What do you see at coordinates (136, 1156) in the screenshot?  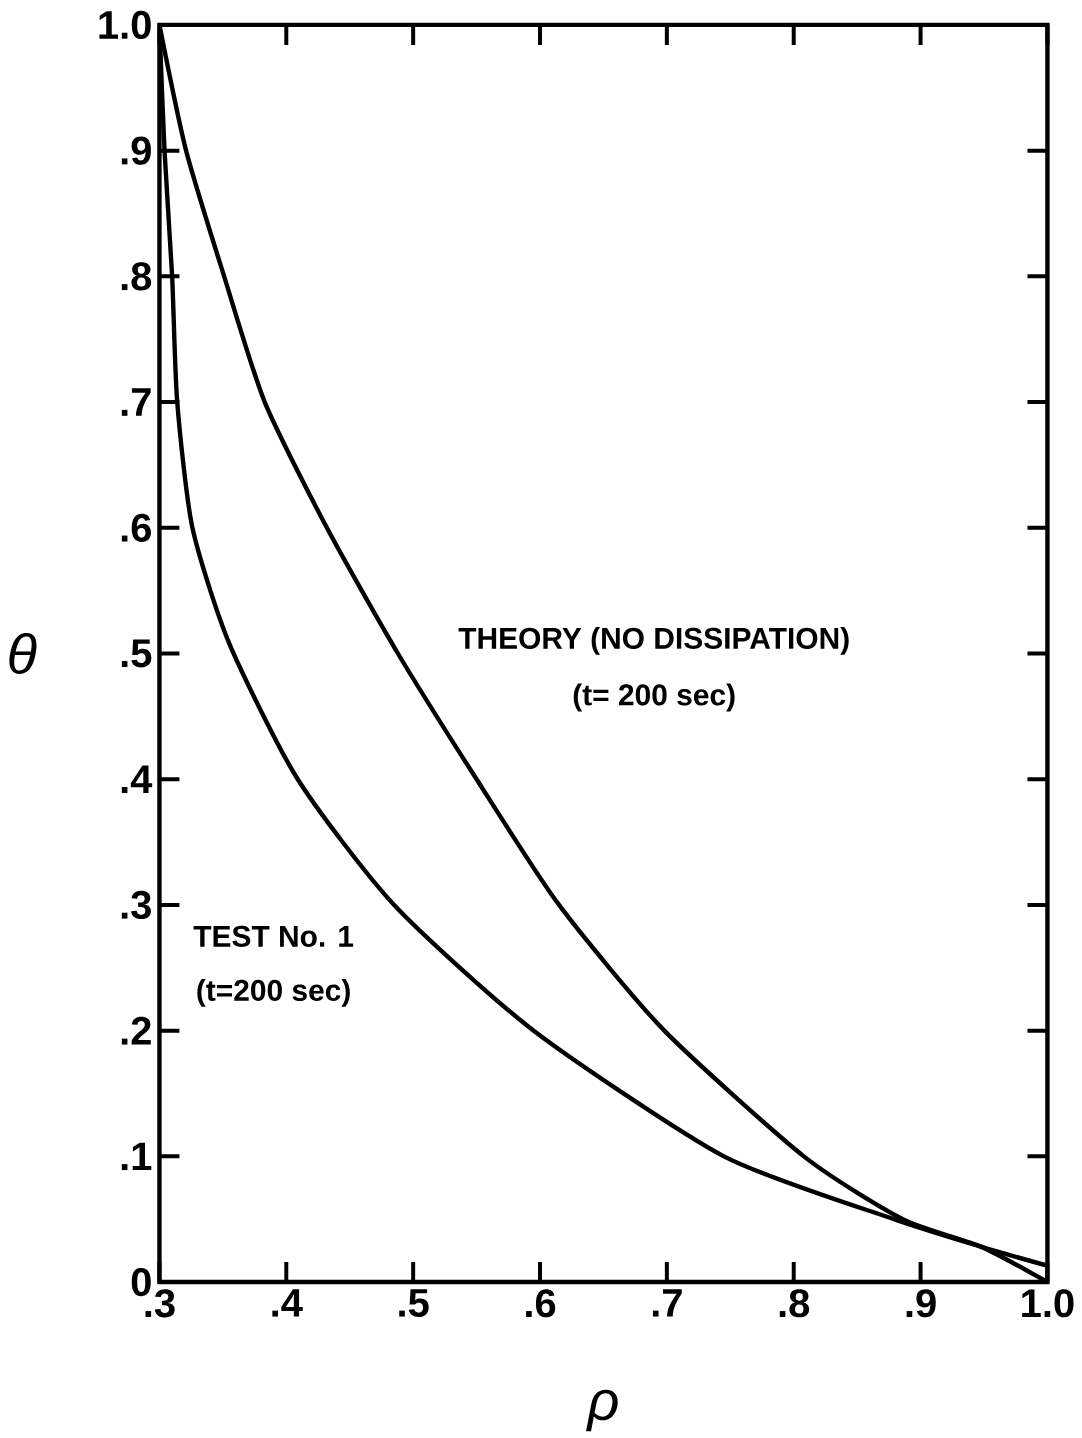 I see `y-tick-label: .1` at bounding box center [136, 1156].